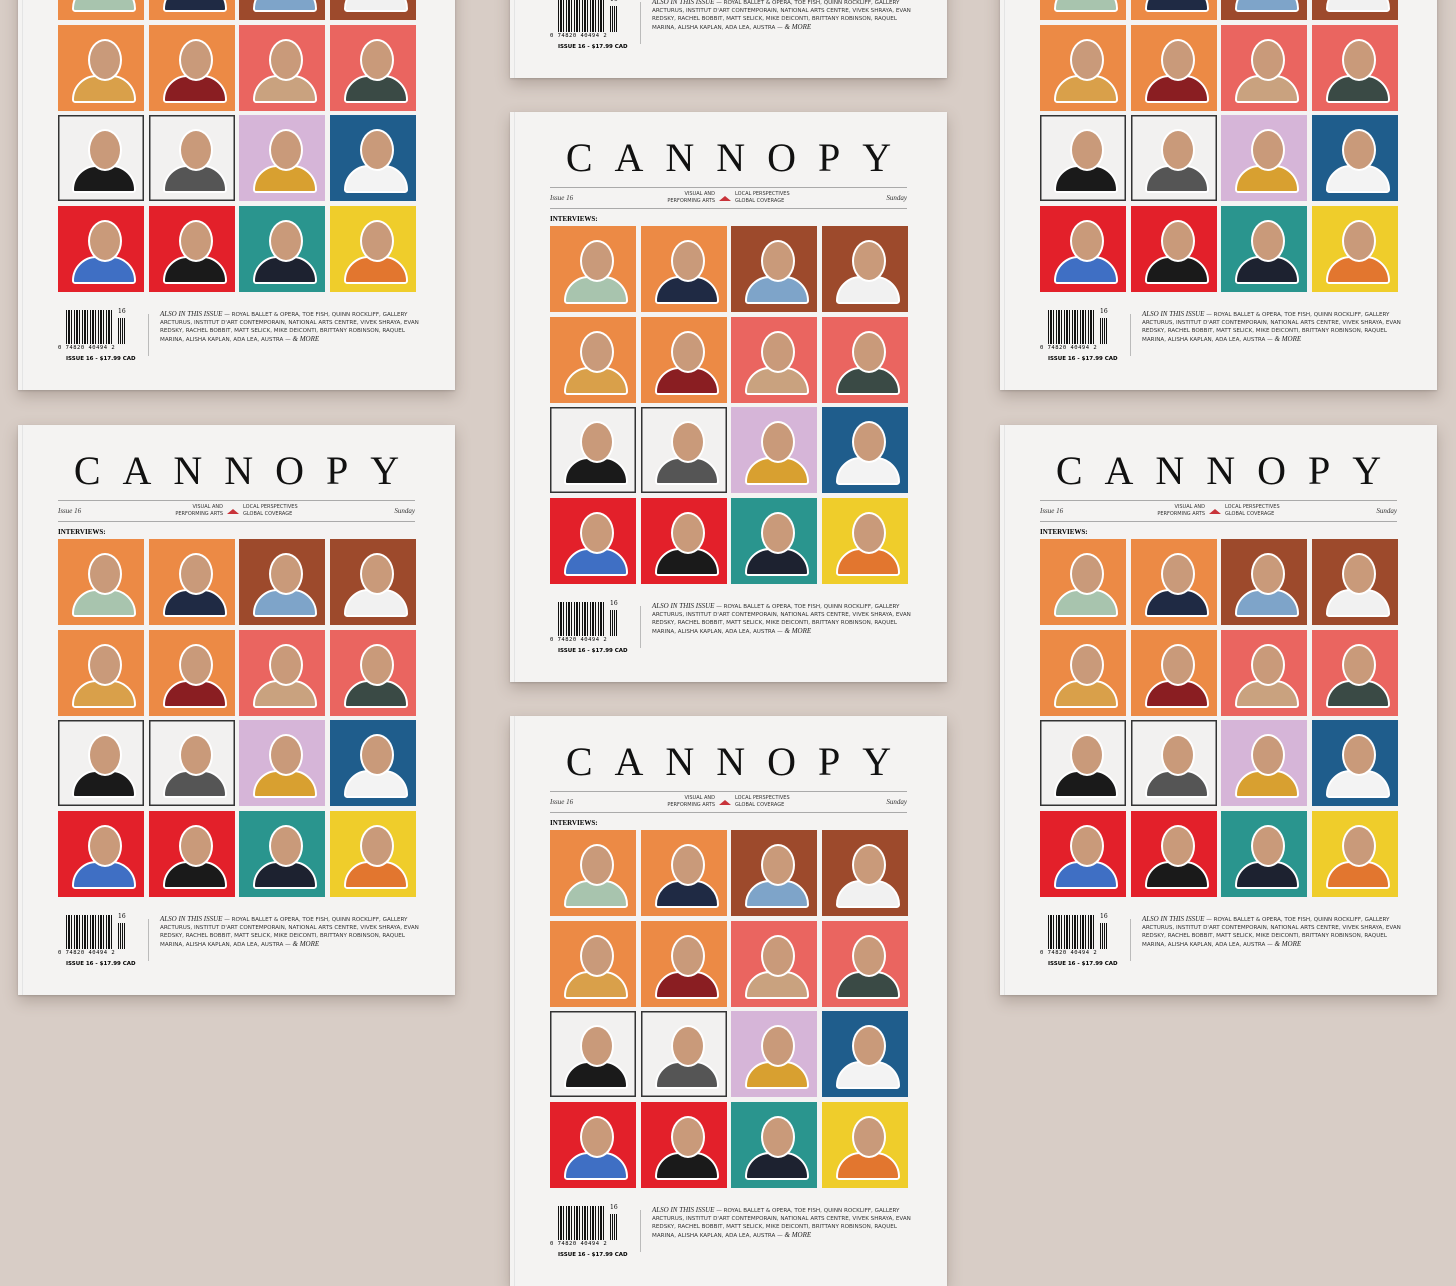  What do you see at coordinates (82, 532) in the screenshot?
I see `interviews-heading: INTERVIEWS:` at bounding box center [82, 532].